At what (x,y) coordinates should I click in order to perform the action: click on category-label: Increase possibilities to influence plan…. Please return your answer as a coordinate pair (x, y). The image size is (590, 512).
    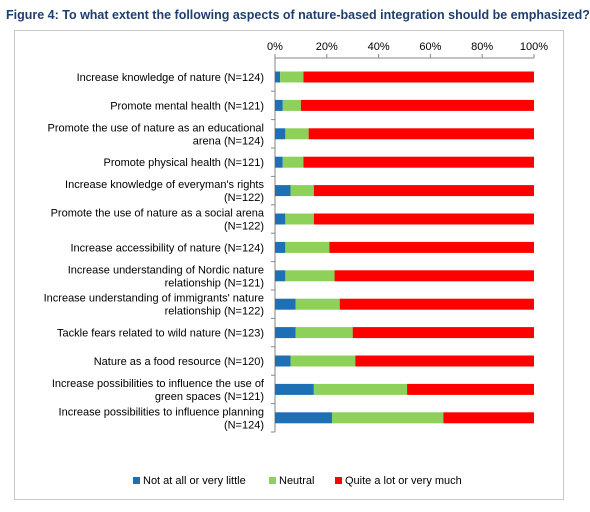
    Looking at the image, I should click on (161, 418).